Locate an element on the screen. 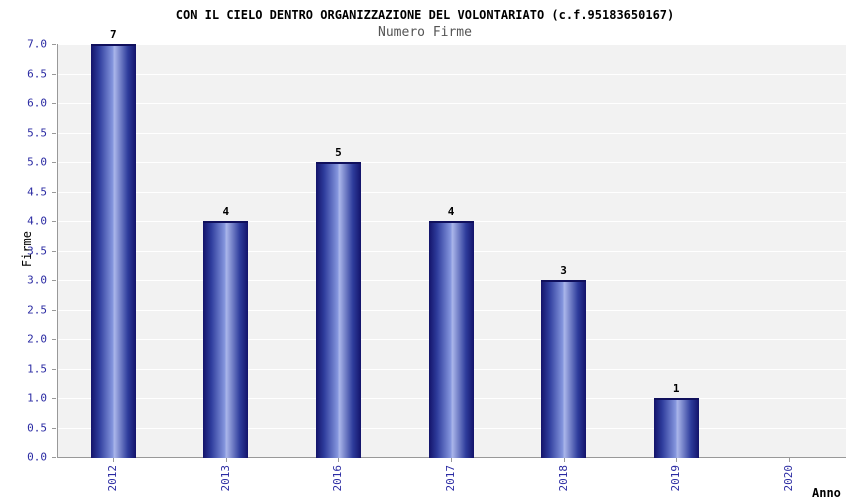  bar-value-label: 7 is located at coordinates (113, 34).